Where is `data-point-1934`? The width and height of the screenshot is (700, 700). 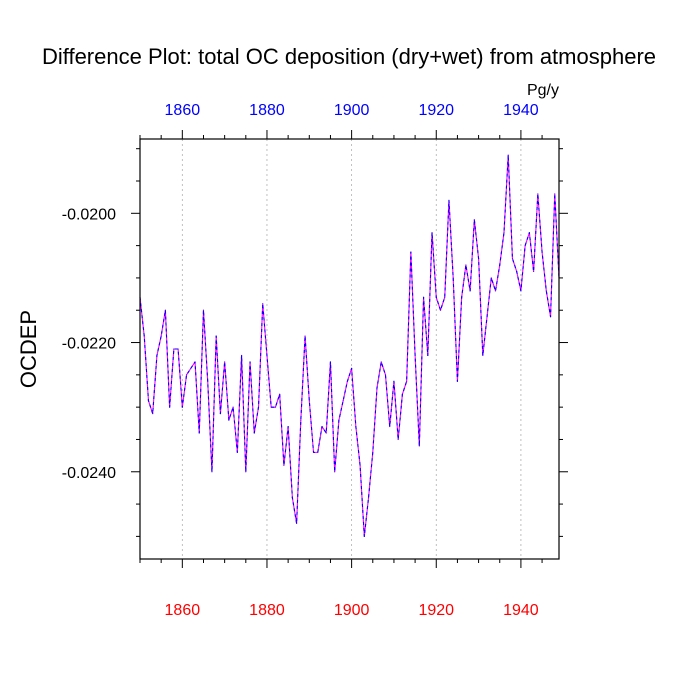
data-point-1934 is located at coordinates (495, 291).